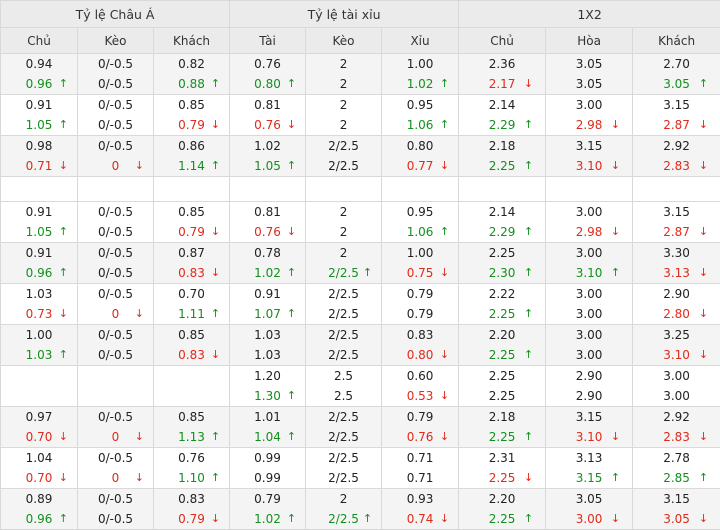 This screenshot has width=720, height=530. Describe the element at coordinates (589, 212) in the screenshot. I see `opening-odds: 3.00` at that location.